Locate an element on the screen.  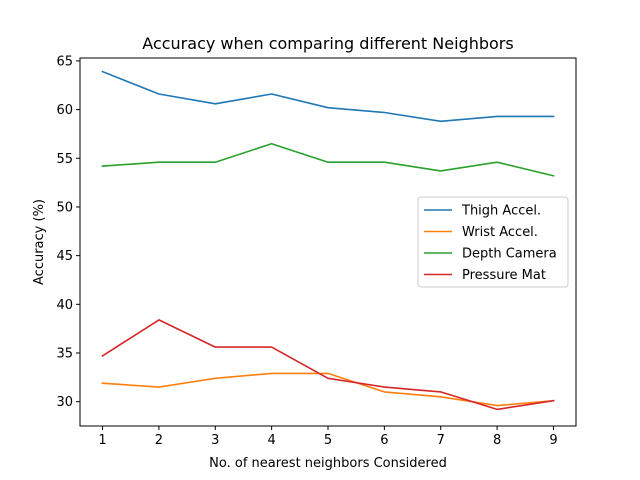
legend-label-1: Wrist Accel. is located at coordinates (500, 232).